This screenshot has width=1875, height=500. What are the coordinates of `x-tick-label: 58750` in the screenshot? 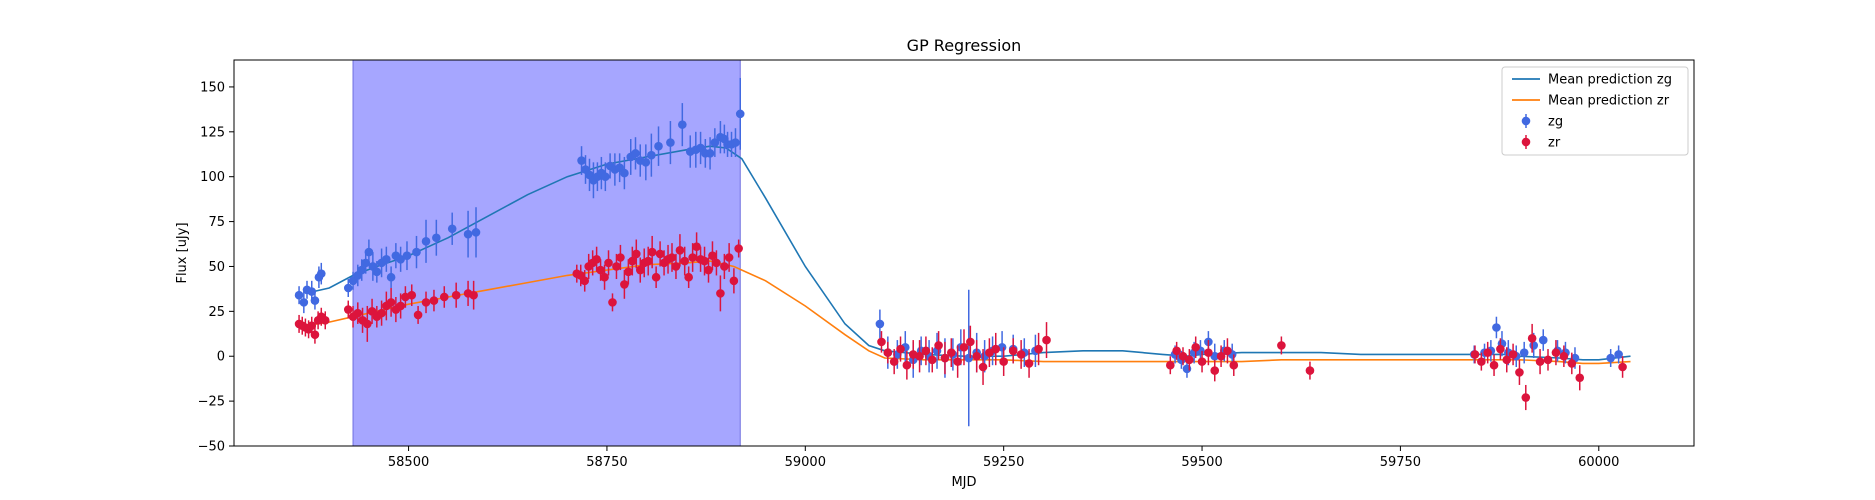 It's located at (606, 462).